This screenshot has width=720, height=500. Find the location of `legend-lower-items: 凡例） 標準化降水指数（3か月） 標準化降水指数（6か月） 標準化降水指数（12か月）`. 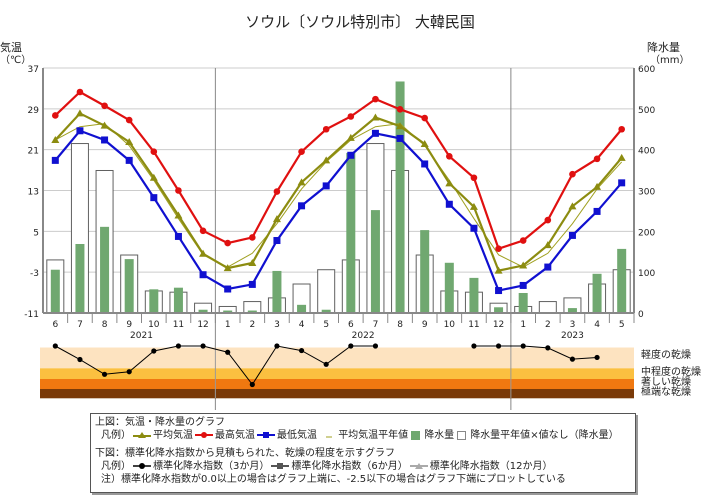

legend-lower-items: 凡例） 標準化降水指数（3か月） 標準化降水指数（6か月） 標準化降水指数（12か月） is located at coordinates (363, 466).